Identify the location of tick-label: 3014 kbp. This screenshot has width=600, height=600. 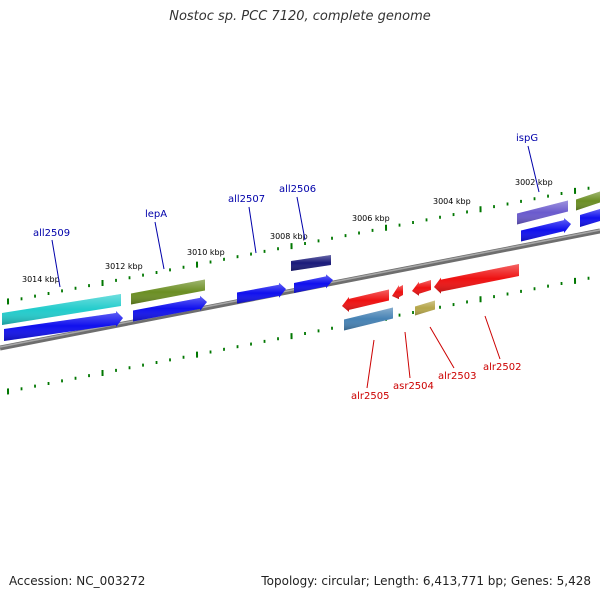
(41, 279).